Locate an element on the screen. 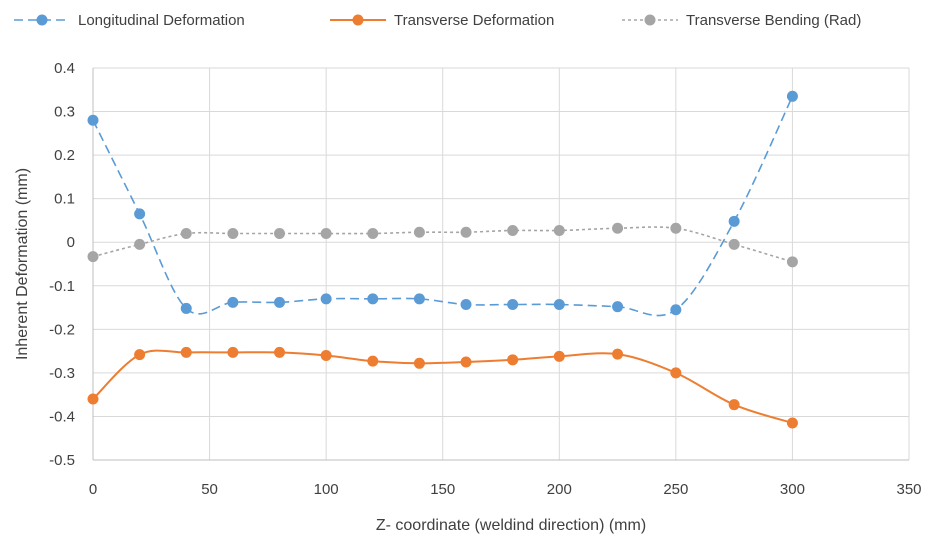 The image size is (929, 541). x-tick-label: 300 is located at coordinates (792, 489).